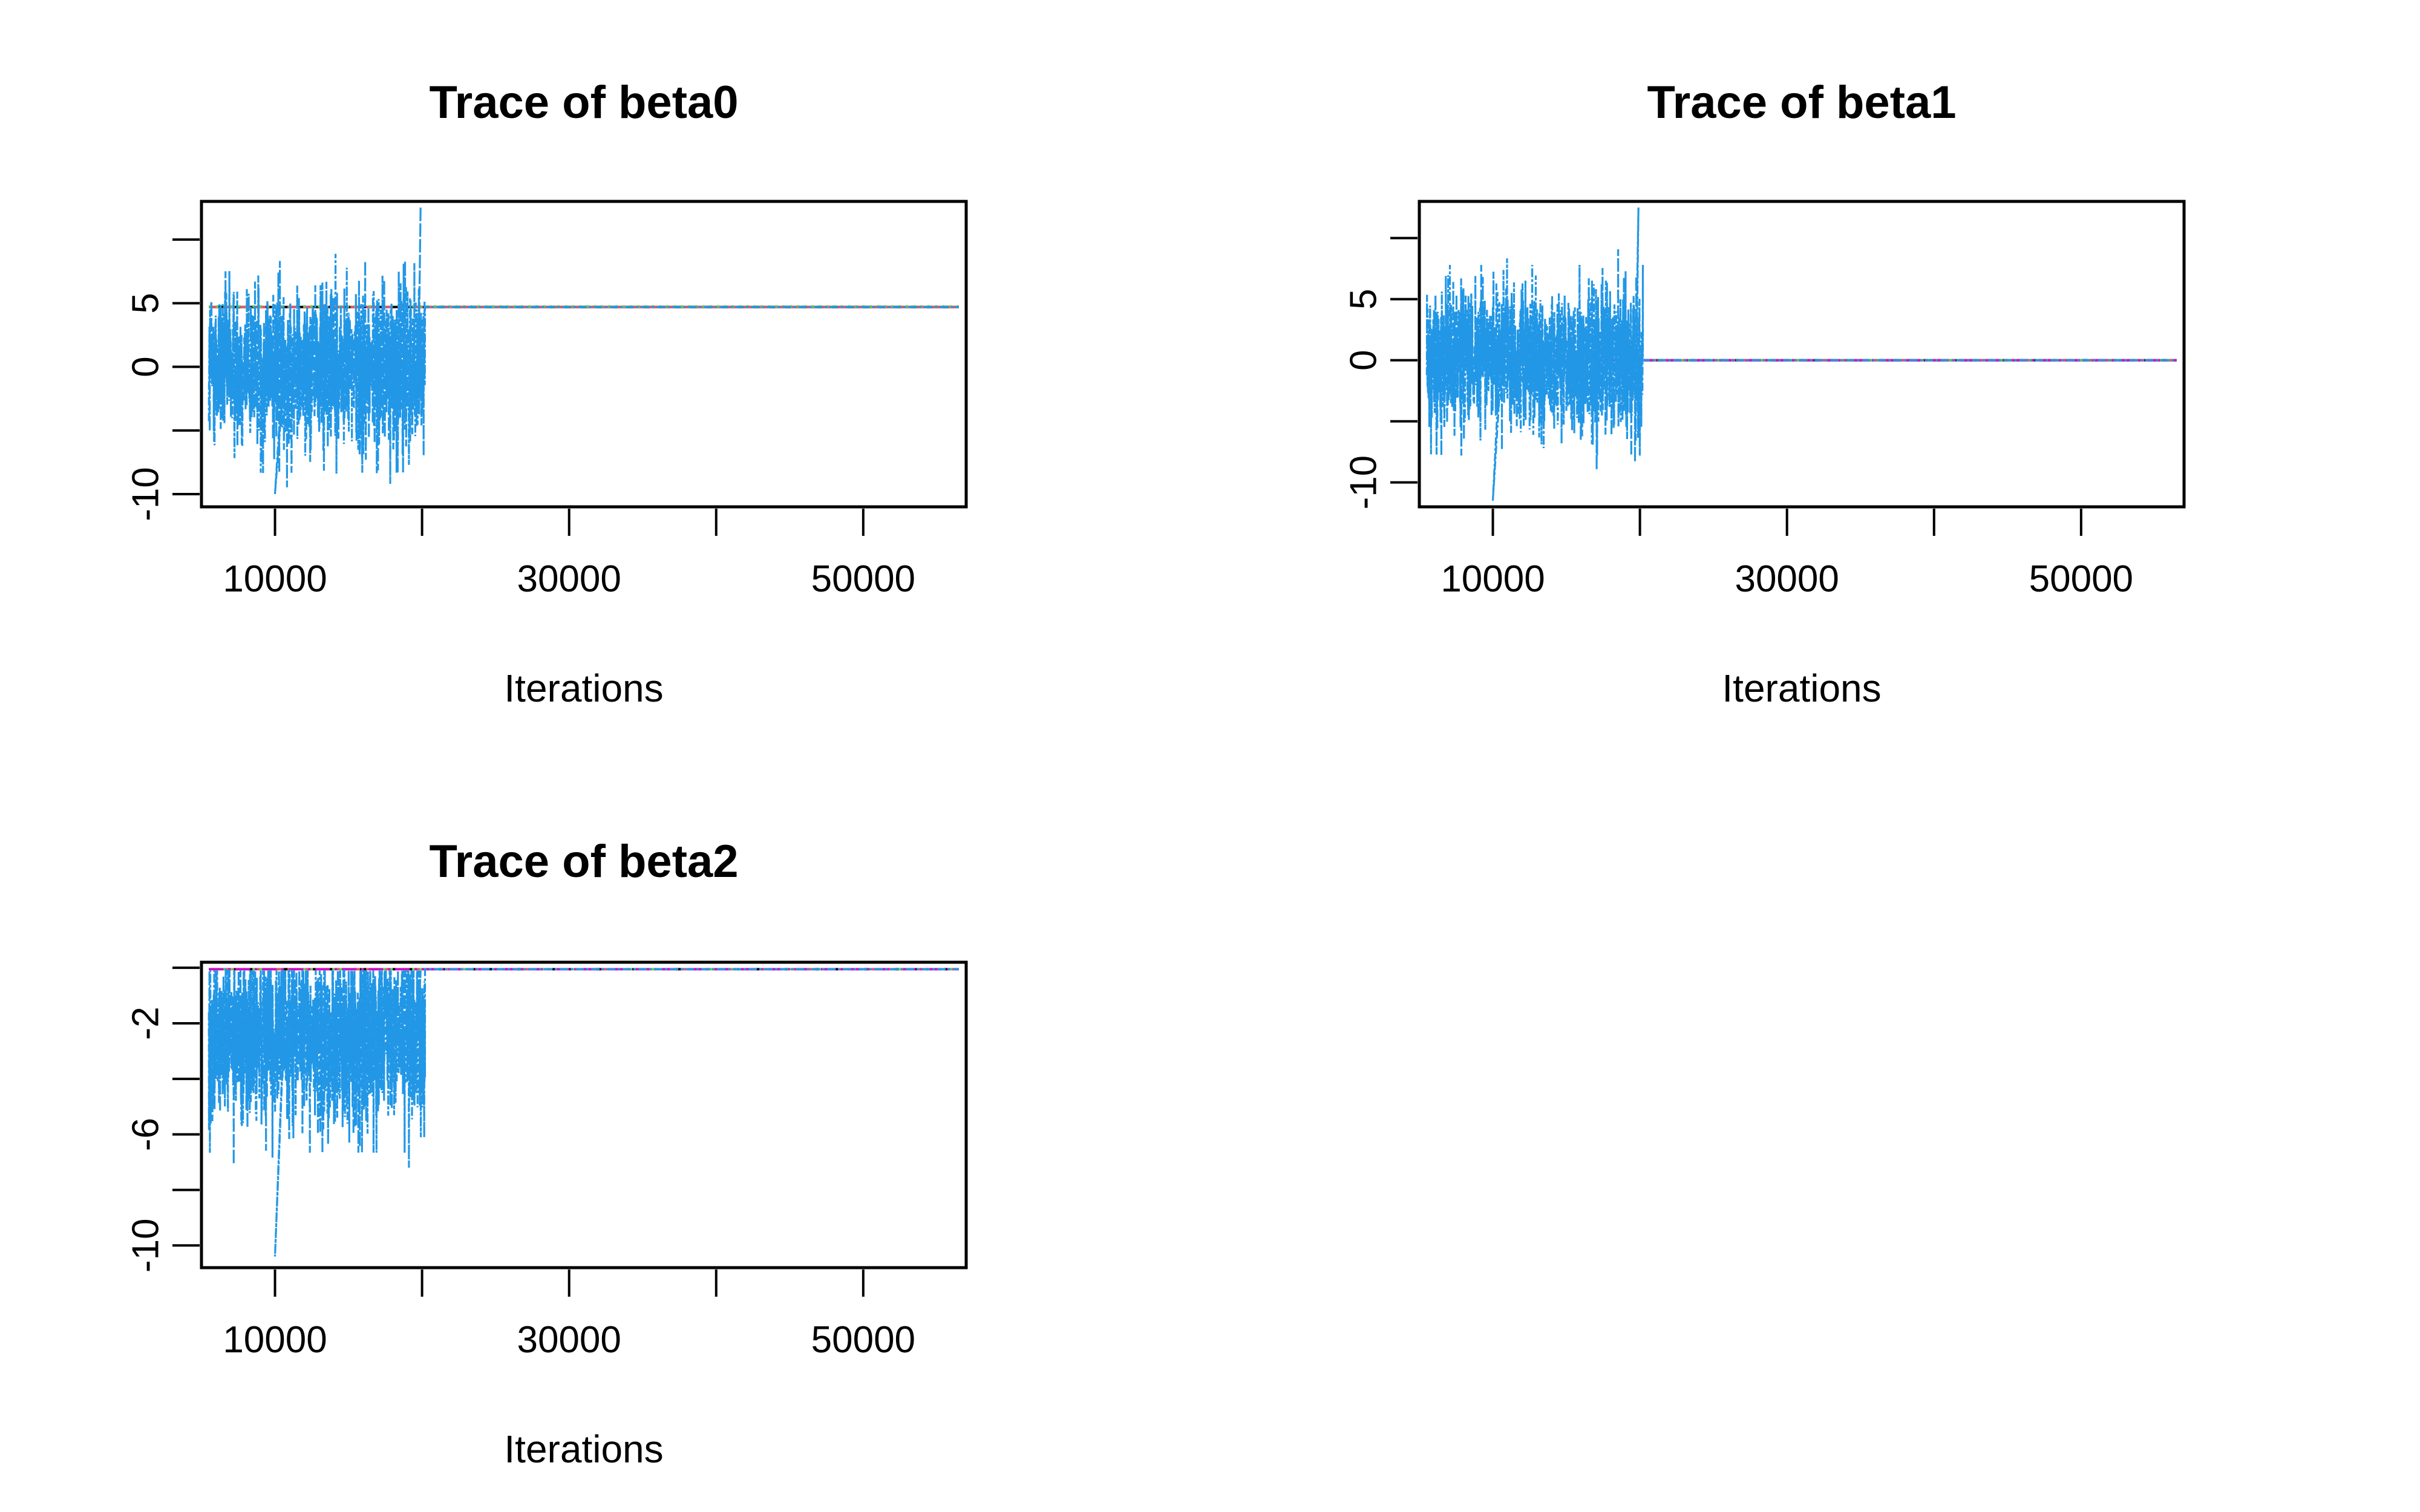 The image size is (2420, 1512). Describe the element at coordinates (1801, 103) in the screenshot. I see `chart-title: Trace of beta1` at that location.